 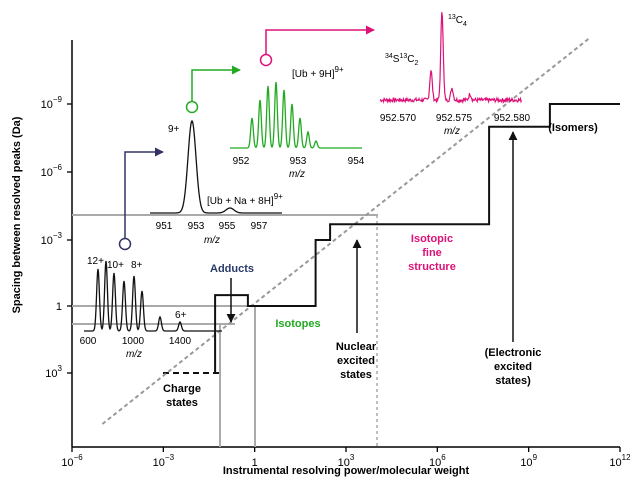 I want to click on y-tick-label-4: 10³, so click(x=53, y=372).